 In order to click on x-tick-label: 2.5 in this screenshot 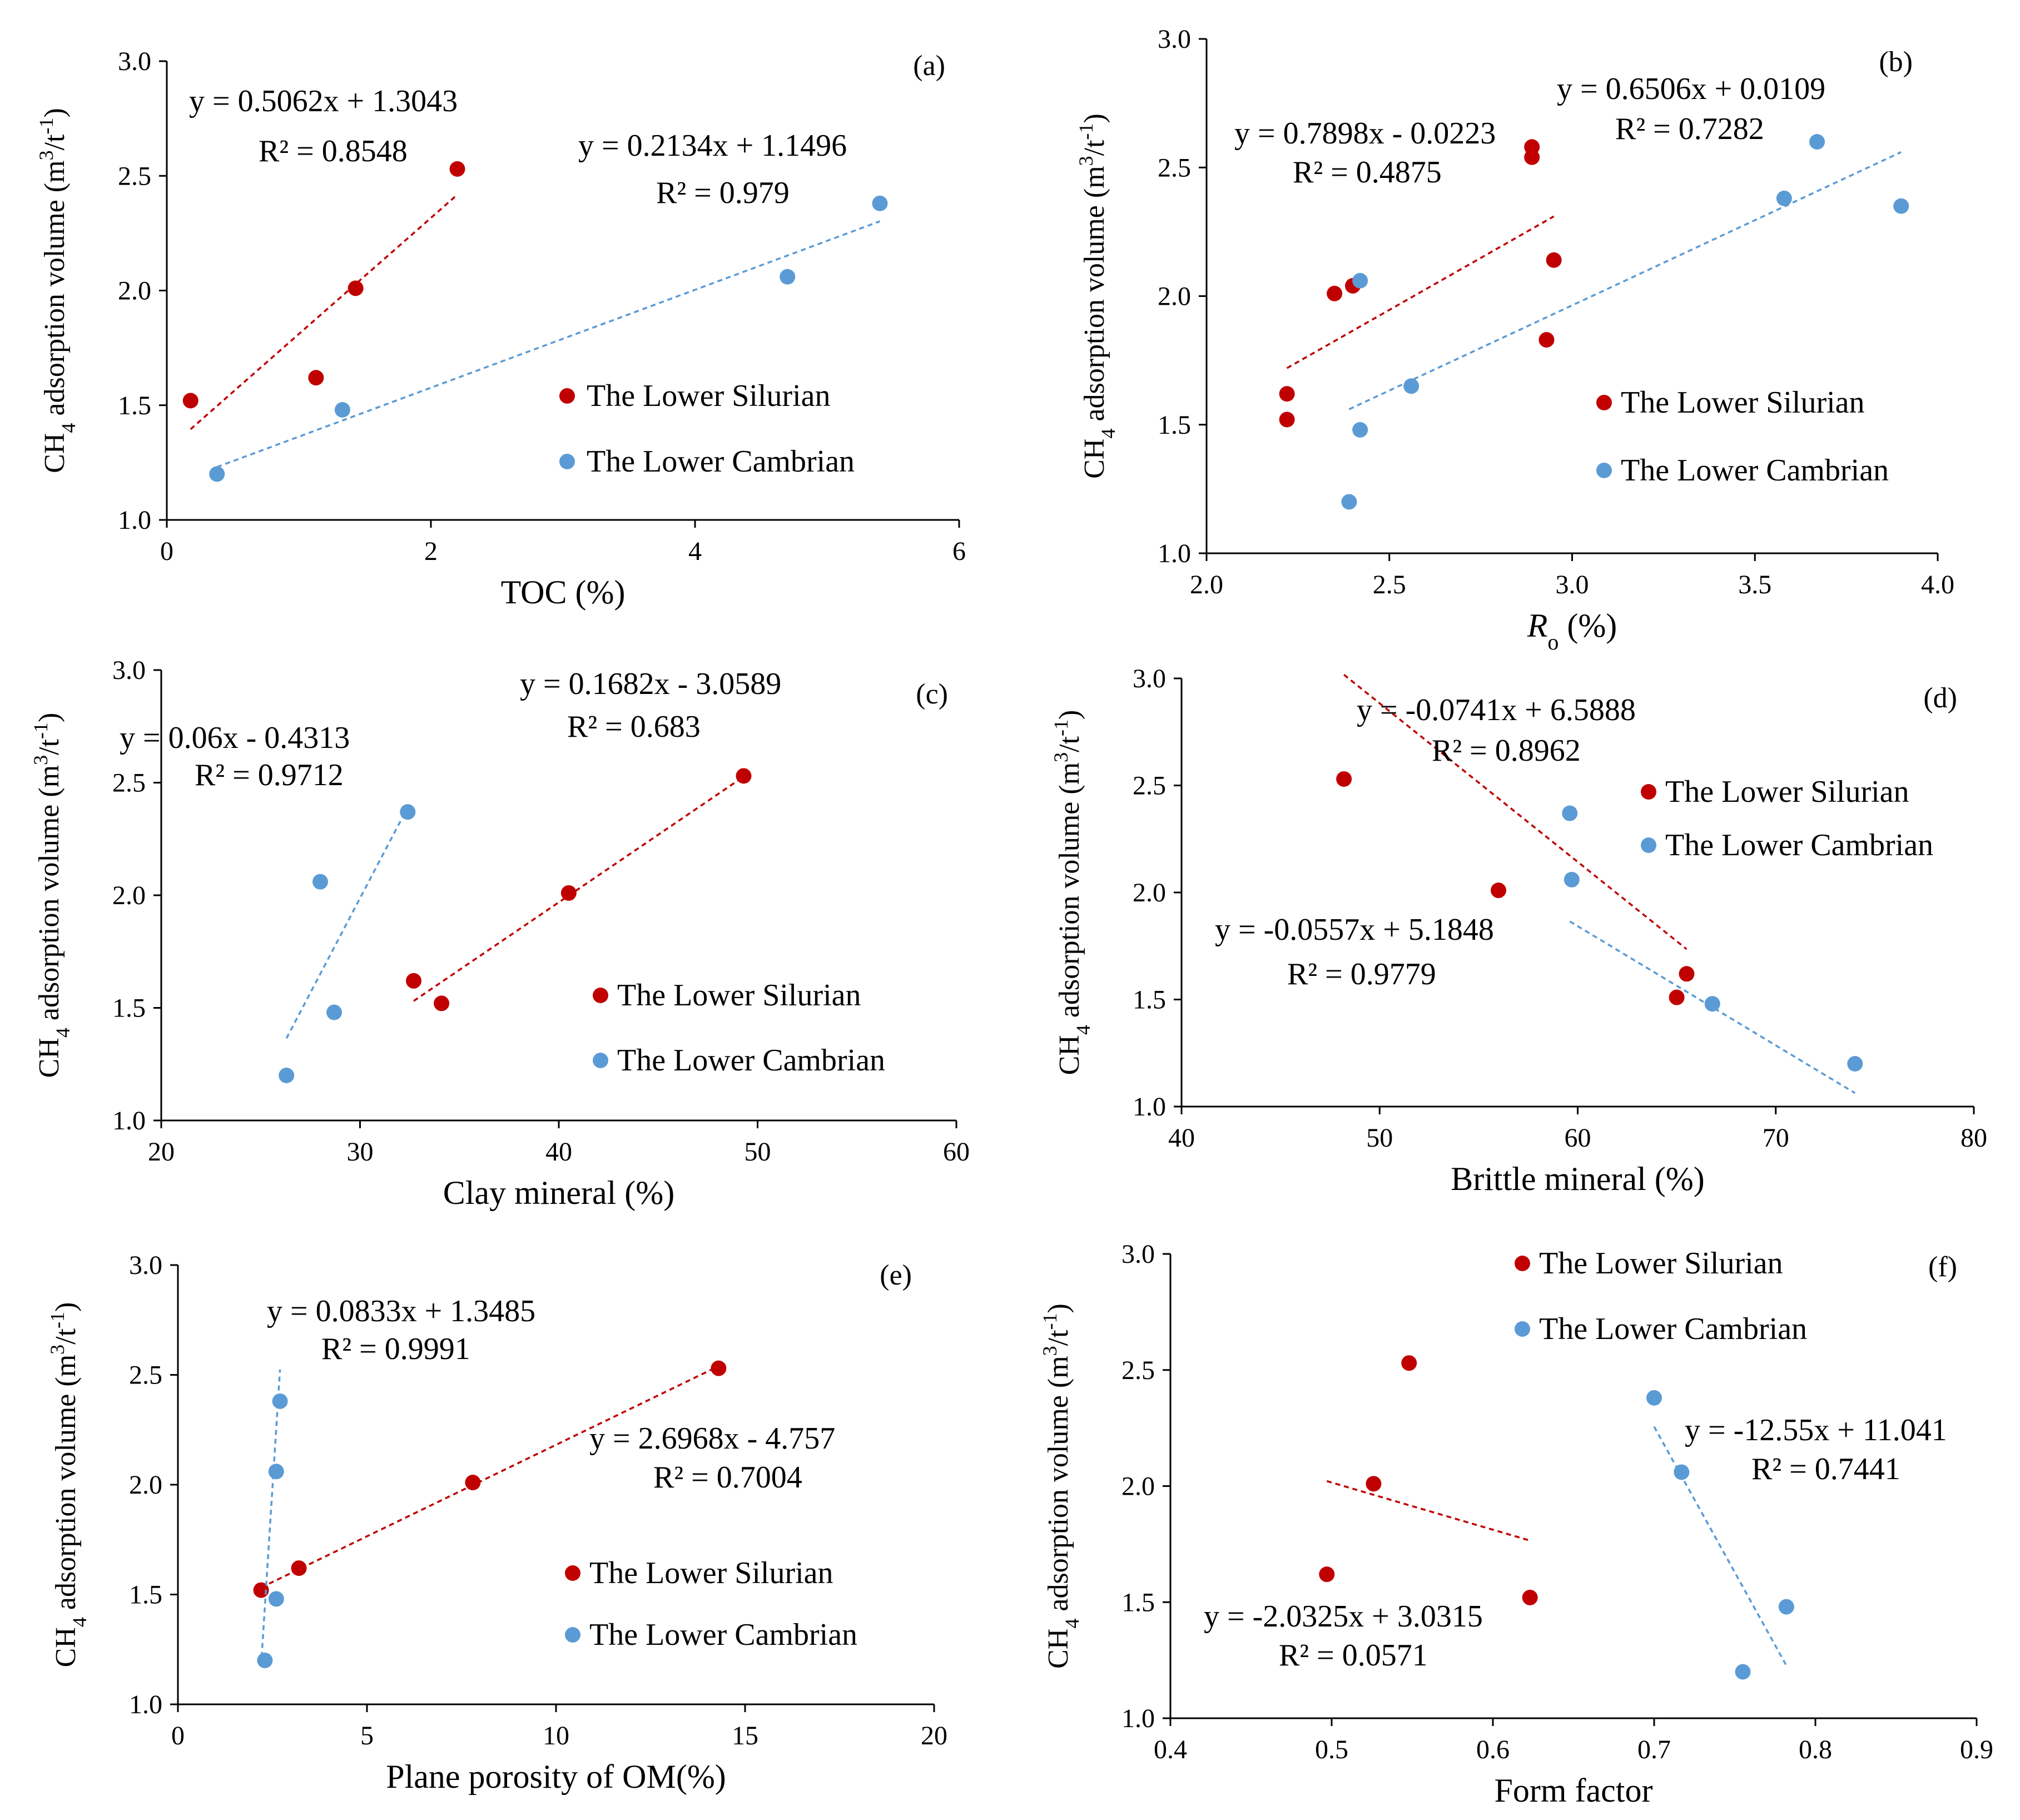, I will do `click(1390, 584)`.